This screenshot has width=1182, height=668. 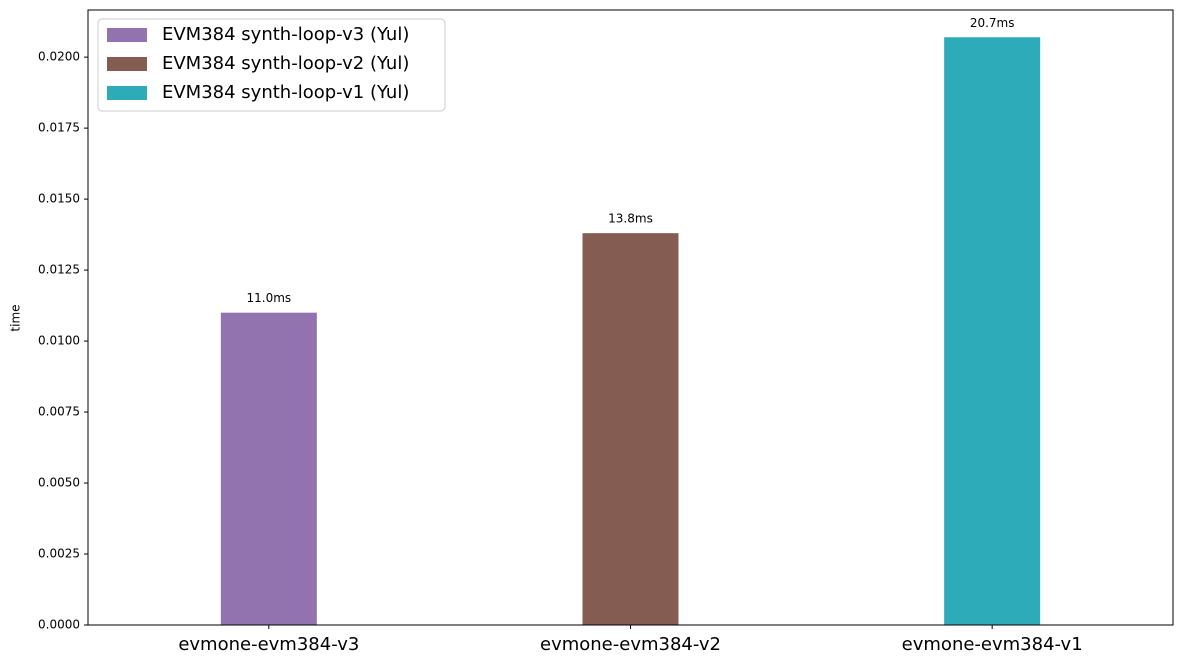 I want to click on y-tick-label: 0.0025, so click(x=59, y=554).